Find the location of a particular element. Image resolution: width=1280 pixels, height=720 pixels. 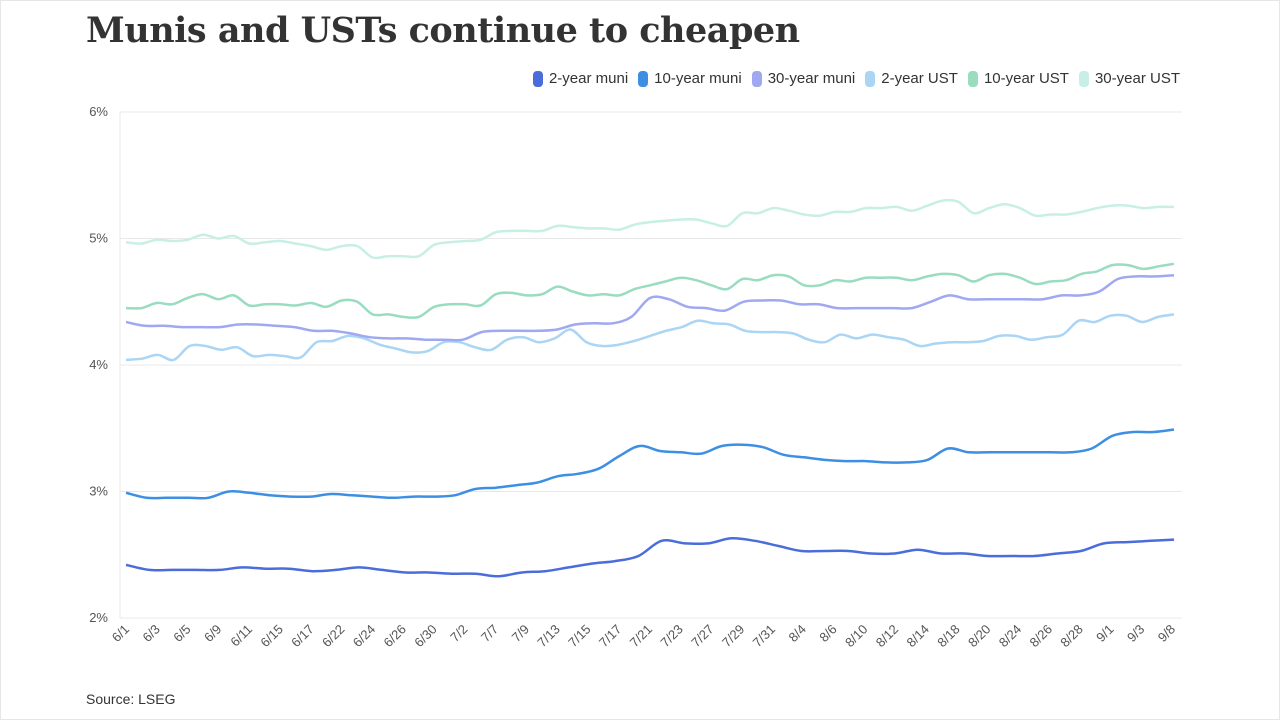

legend-item: 30-year UST is located at coordinates (1129, 78).